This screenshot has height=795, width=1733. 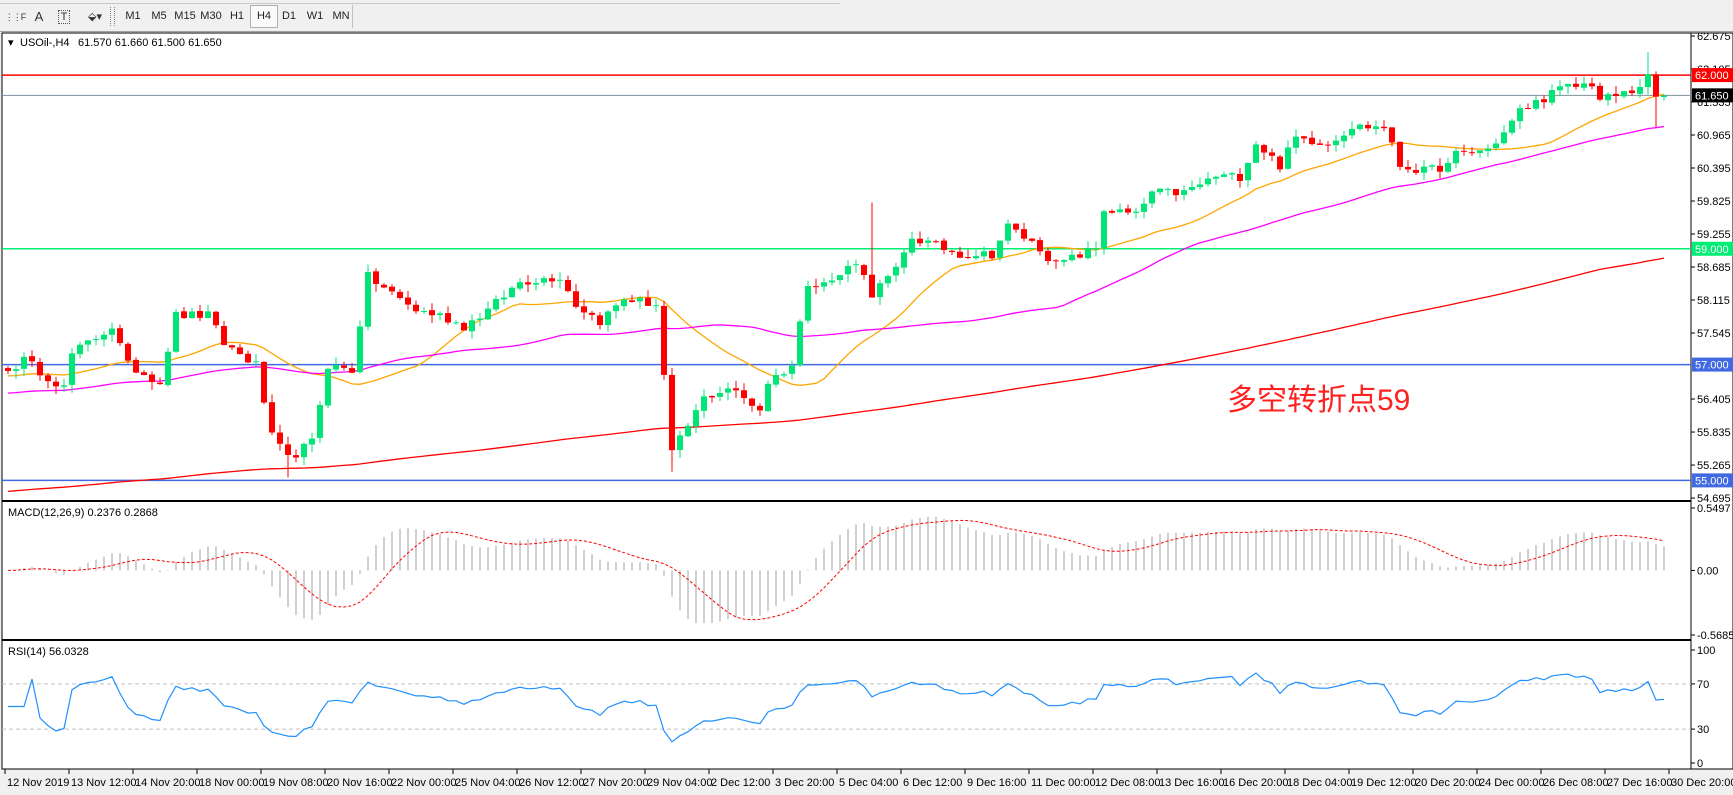 I want to click on timeframe-h4: H4, so click(x=264, y=16).